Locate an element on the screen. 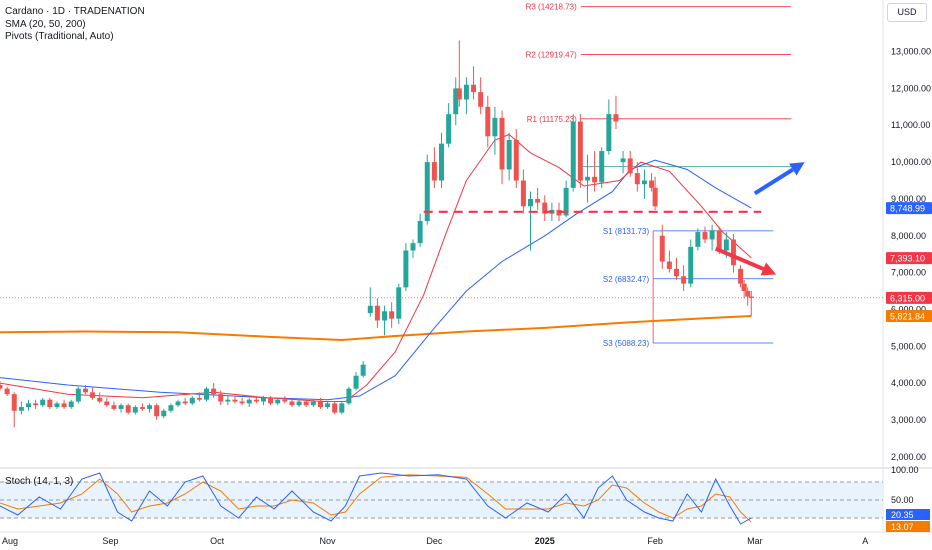 Image resolution: width=932 pixels, height=550 pixels. sma-legend: SMA (20, 50, 200) is located at coordinates (45, 24).